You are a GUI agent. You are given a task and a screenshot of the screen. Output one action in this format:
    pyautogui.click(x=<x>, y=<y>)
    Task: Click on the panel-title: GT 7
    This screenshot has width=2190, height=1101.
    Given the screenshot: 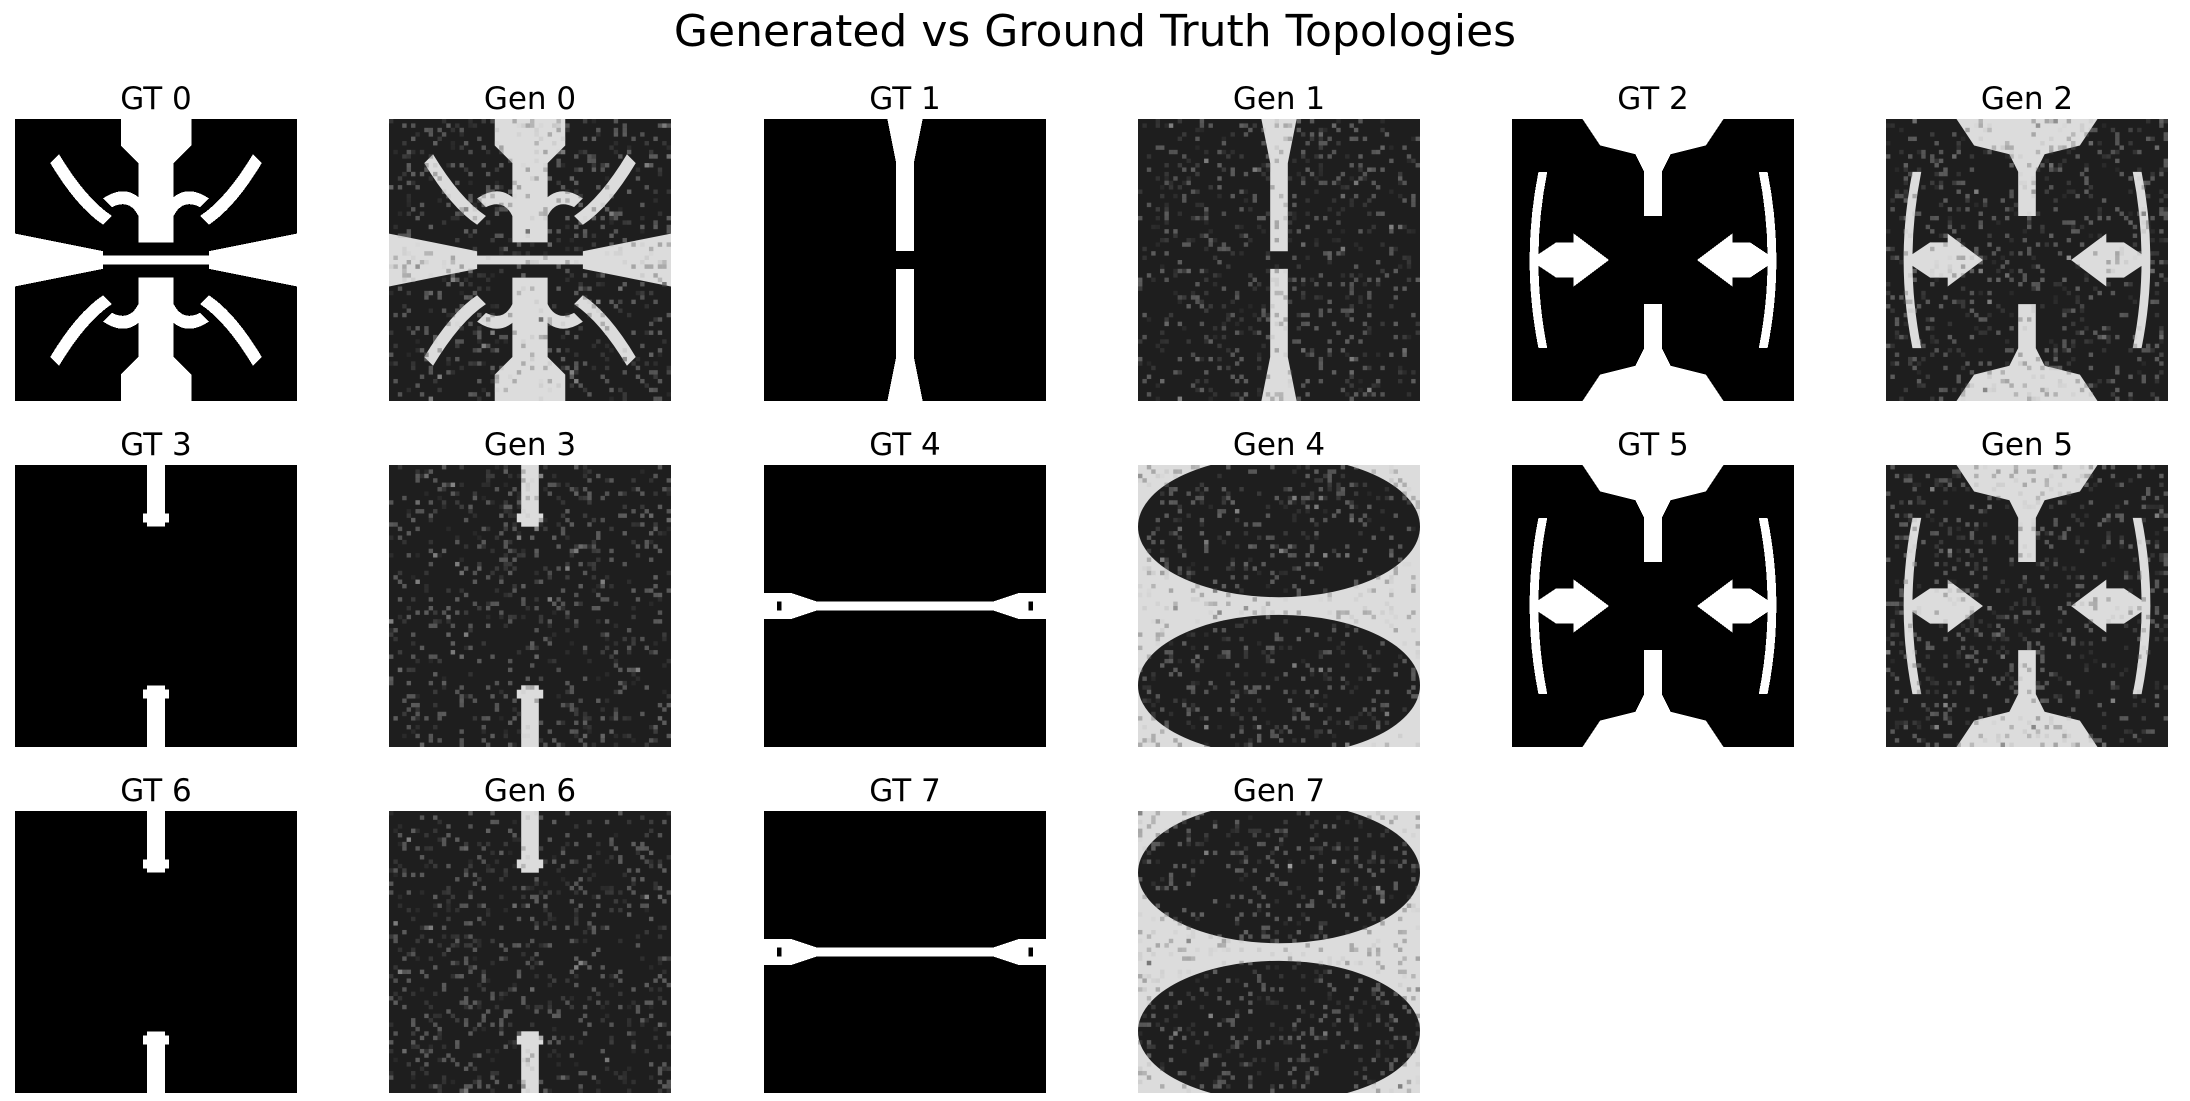 What is the action you would take?
    pyautogui.click(x=905, y=791)
    